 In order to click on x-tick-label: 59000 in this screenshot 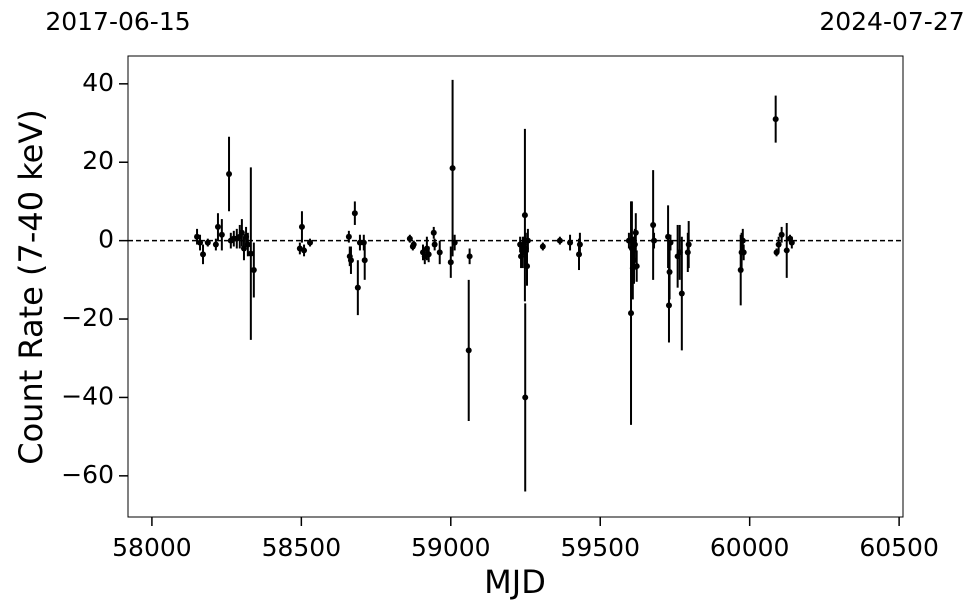, I will do `click(451, 547)`.